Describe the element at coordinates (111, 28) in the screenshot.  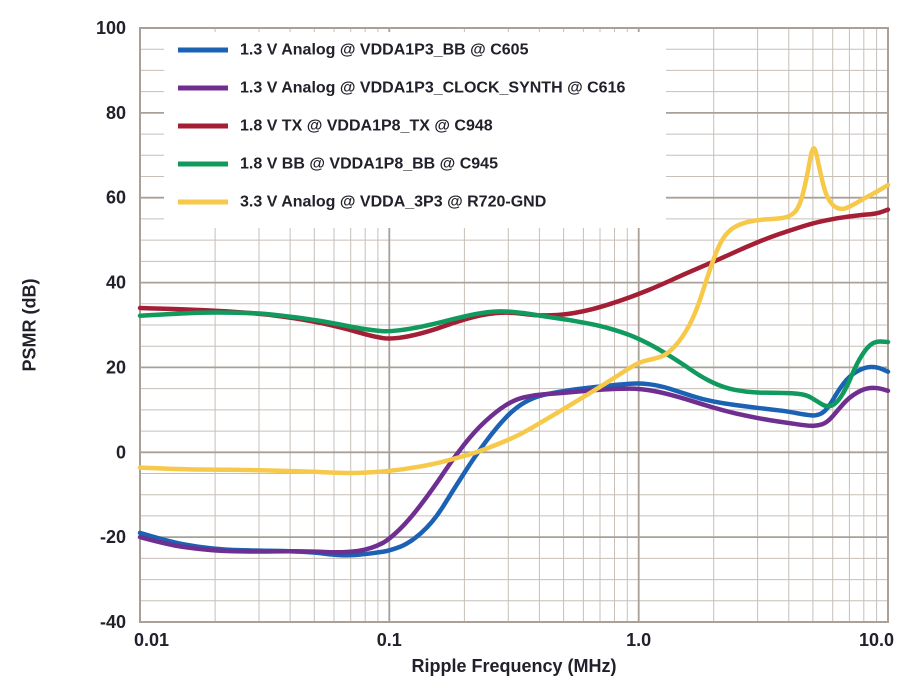
I see `y-tick-label: 100` at that location.